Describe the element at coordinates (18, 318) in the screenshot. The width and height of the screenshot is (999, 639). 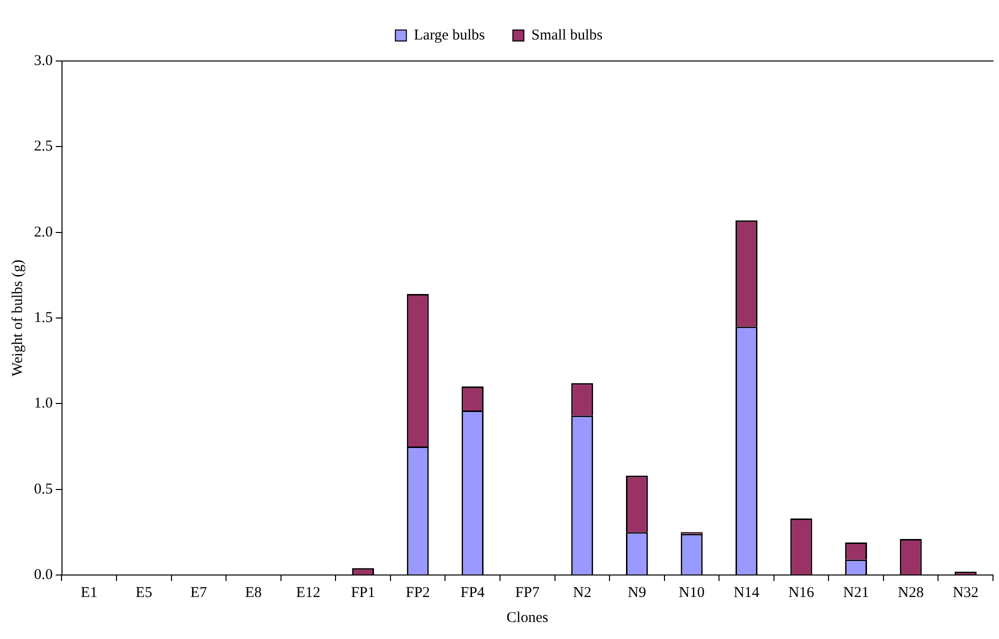
I see `y-axis-title: Weight of bulbs (g)` at that location.